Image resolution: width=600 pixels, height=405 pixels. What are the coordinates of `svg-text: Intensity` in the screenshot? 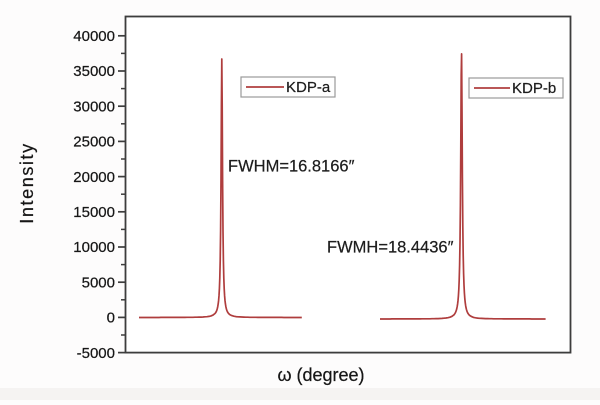 It's located at (27, 182).